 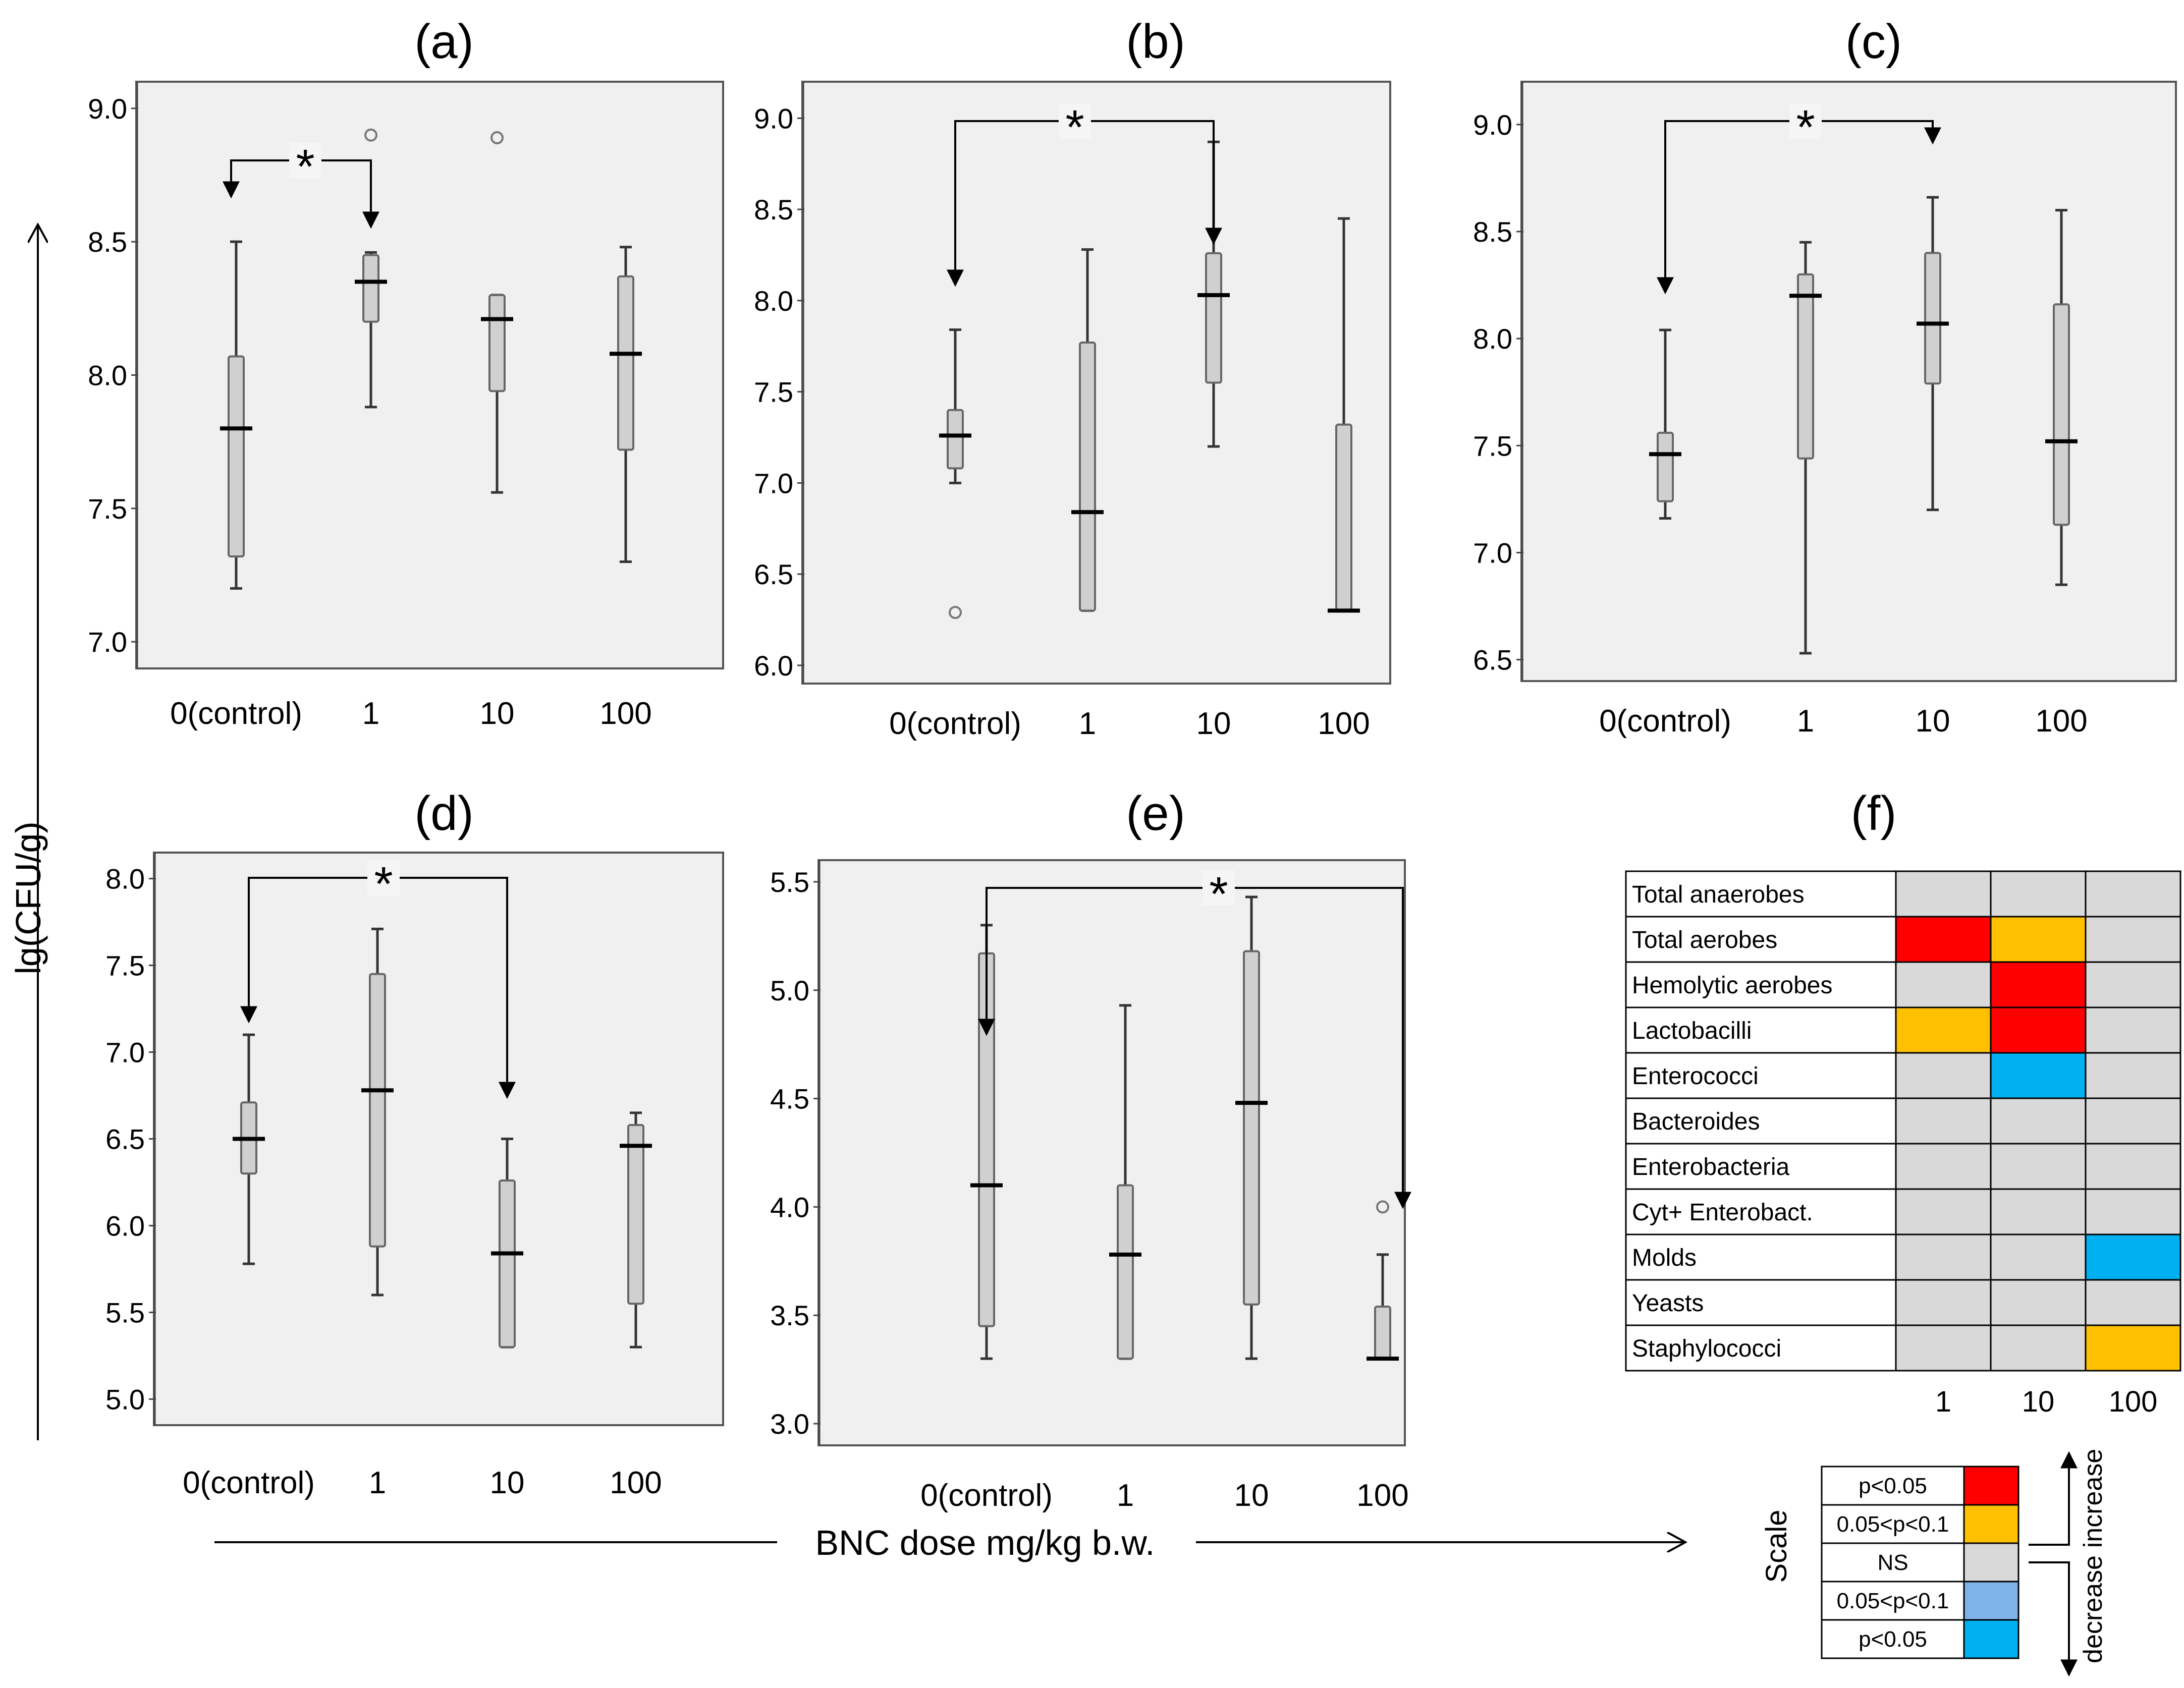 I want to click on heatmap-row-label: Total aerobes, so click(x=1704, y=940).